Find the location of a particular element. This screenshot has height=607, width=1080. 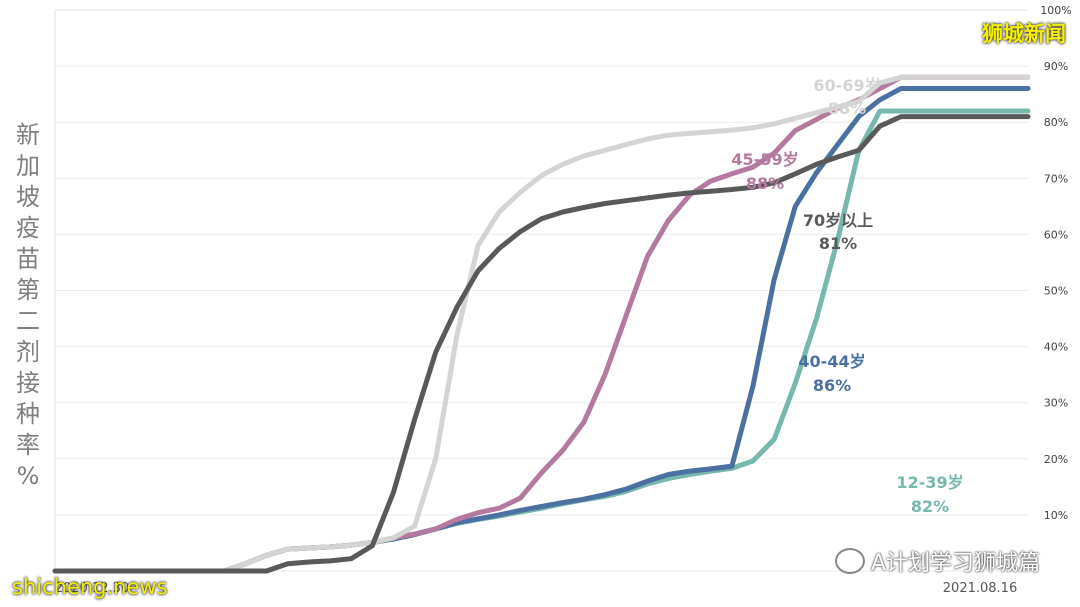

watermark-wechat-text: A计划学习狮城篇 is located at coordinates (955, 563).